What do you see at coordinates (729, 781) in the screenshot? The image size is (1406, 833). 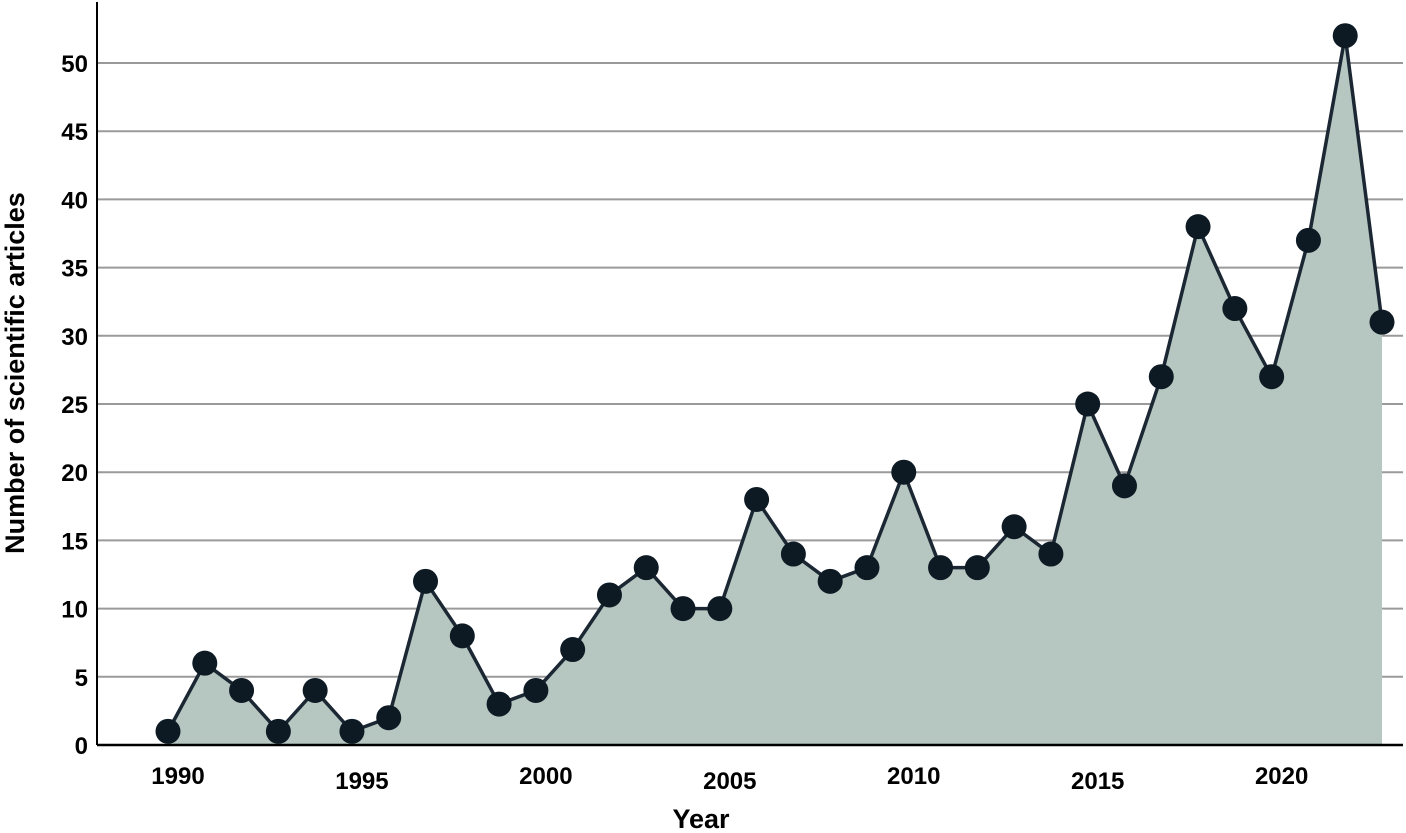 I see `x-tick-label: 2005` at bounding box center [729, 781].